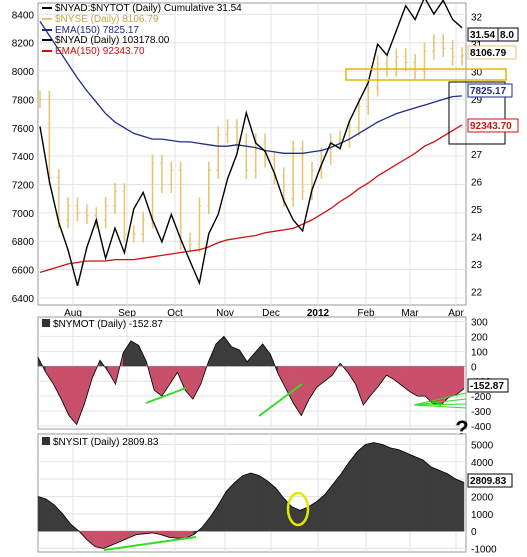 The width and height of the screenshot is (527, 557). What do you see at coordinates (366, 313) in the screenshot?
I see `x-tick-label: Feb` at bounding box center [366, 313].